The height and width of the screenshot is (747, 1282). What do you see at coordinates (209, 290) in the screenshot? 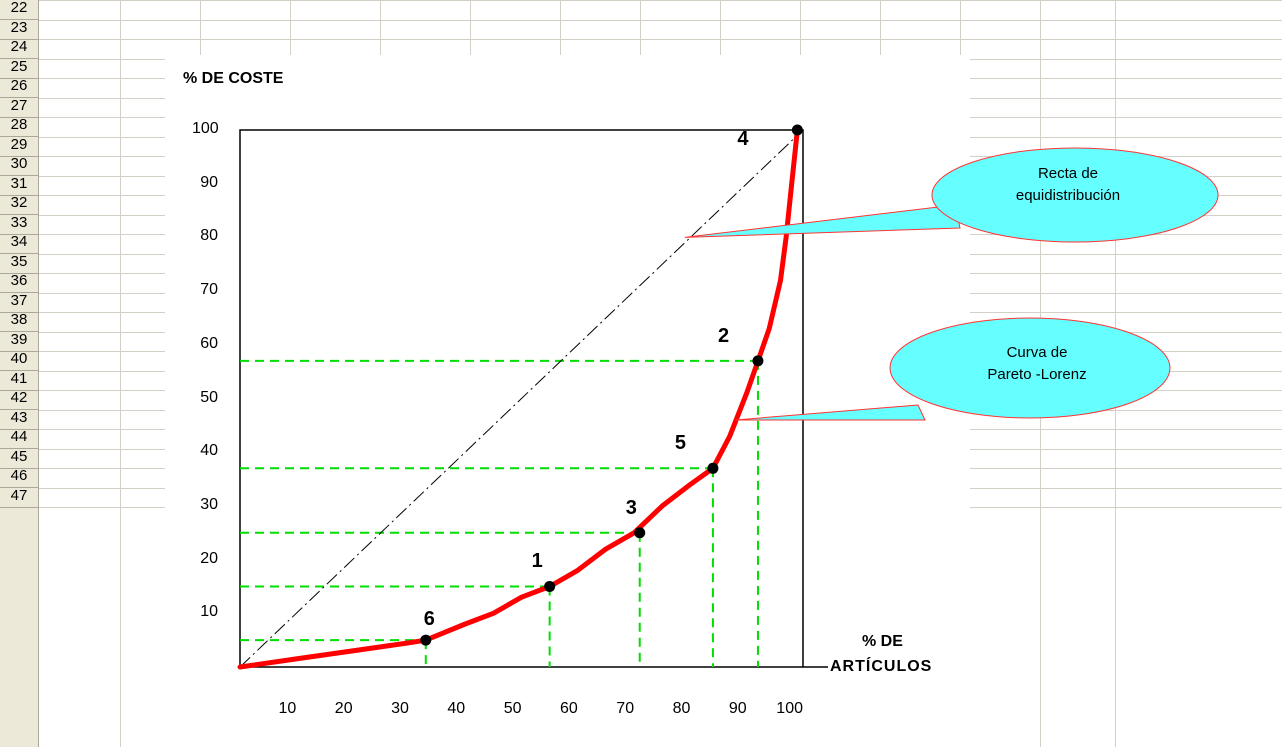
I see `y-tick-label: 70` at bounding box center [209, 290].